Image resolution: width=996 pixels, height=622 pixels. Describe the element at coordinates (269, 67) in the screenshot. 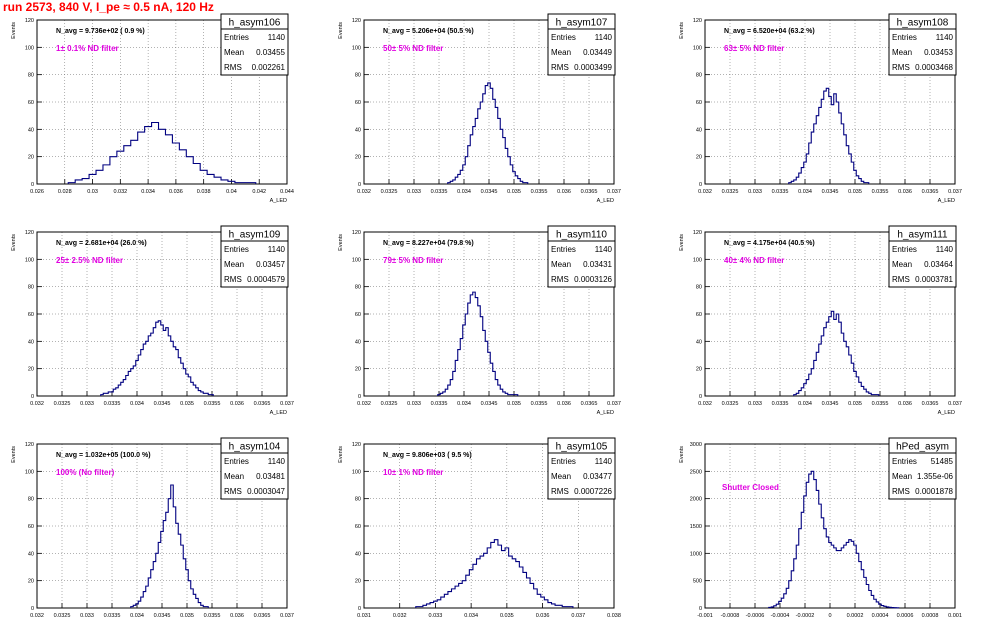

I see `stats-value: 0.002261` at that location.